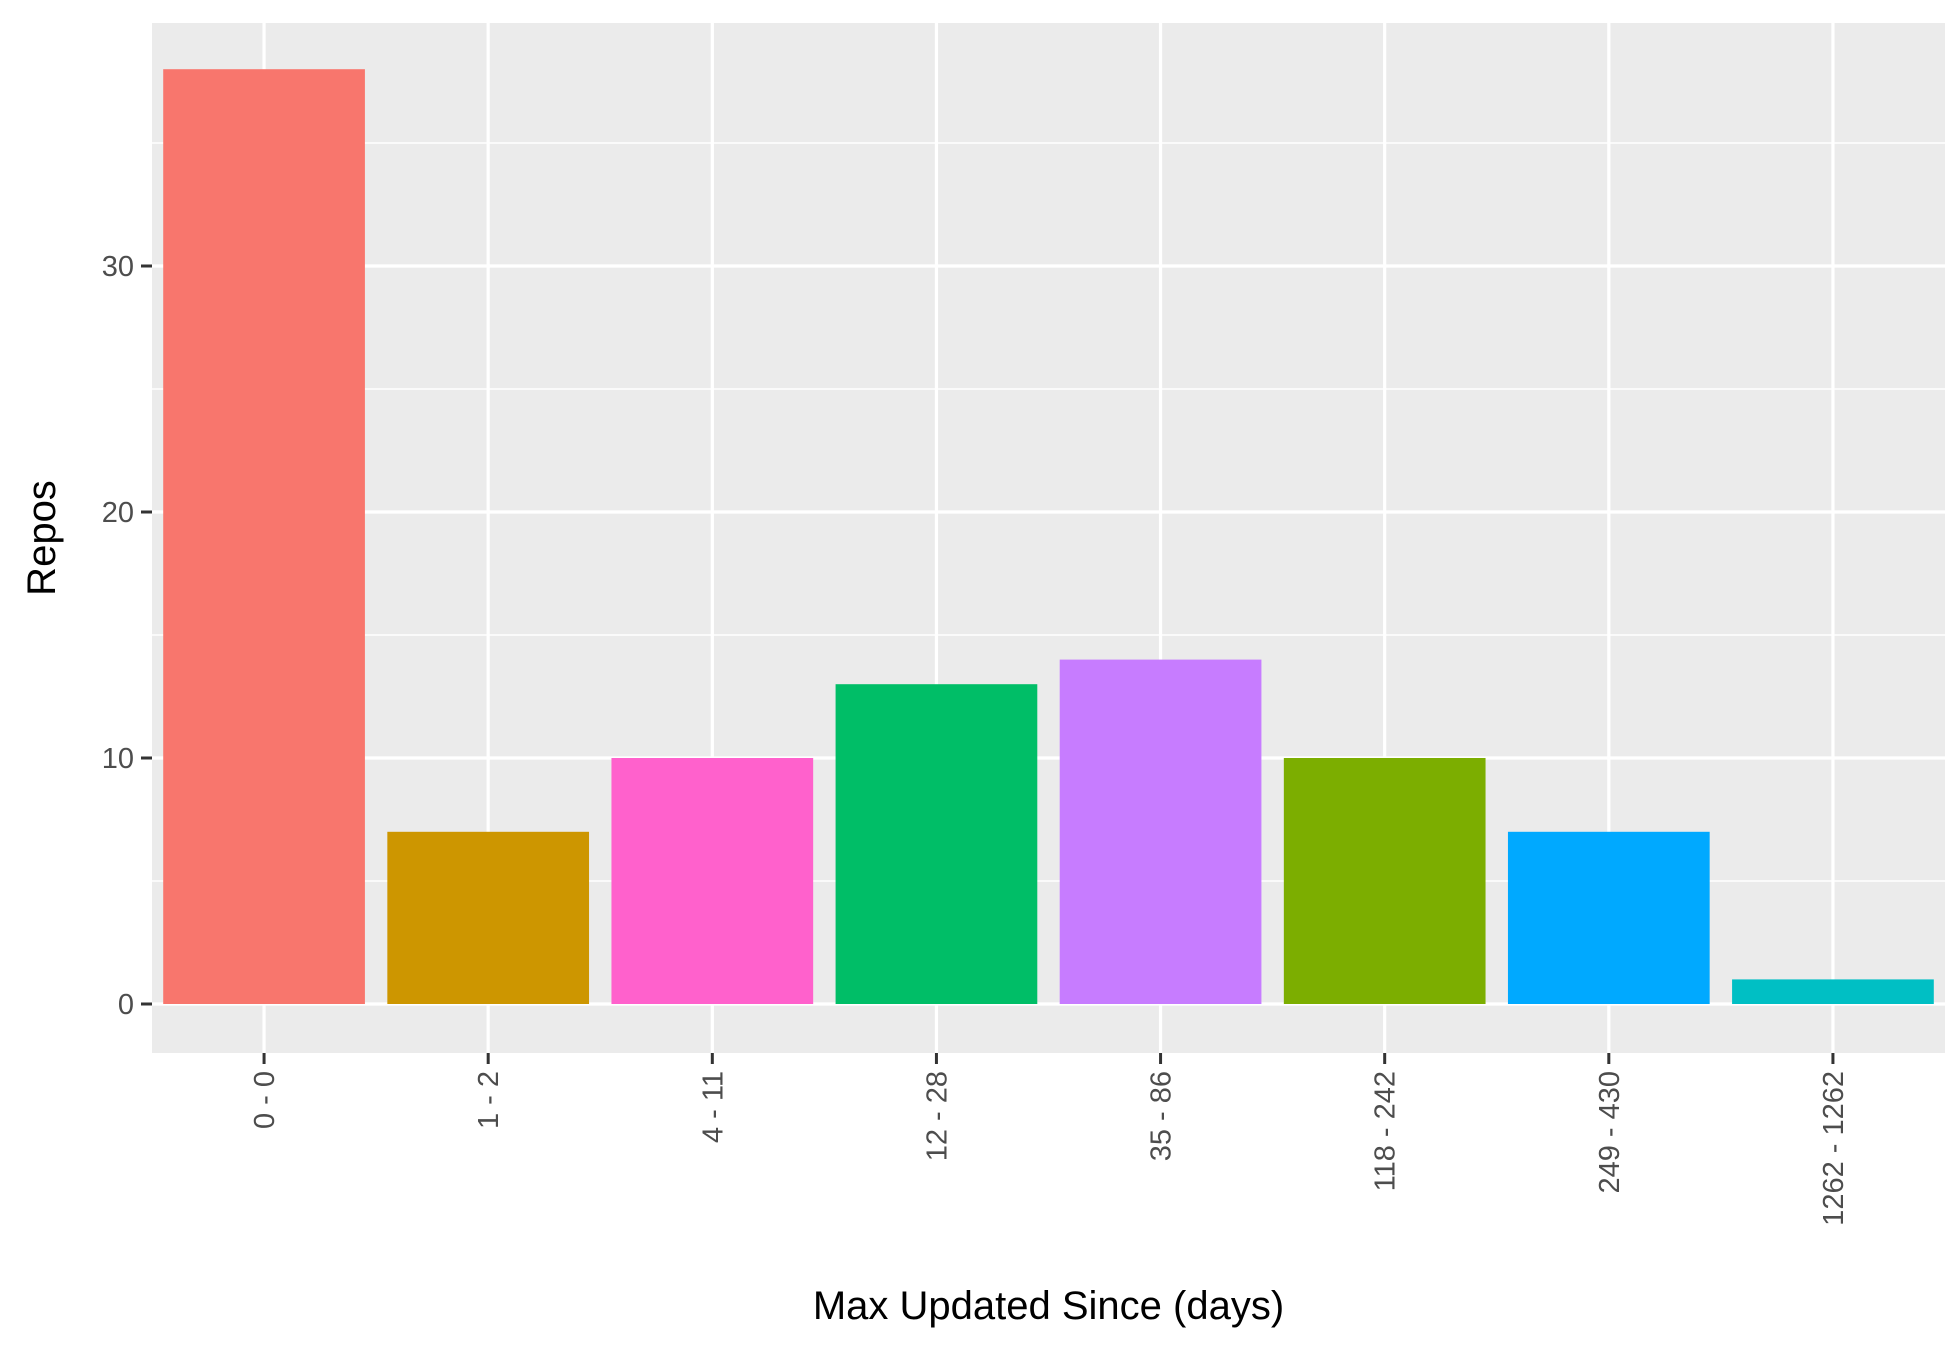 Image resolution: width=1950 pixels, height=1349 pixels. What do you see at coordinates (1048, 1306) in the screenshot?
I see `x-axis-title: Max Updated Since (days)` at bounding box center [1048, 1306].